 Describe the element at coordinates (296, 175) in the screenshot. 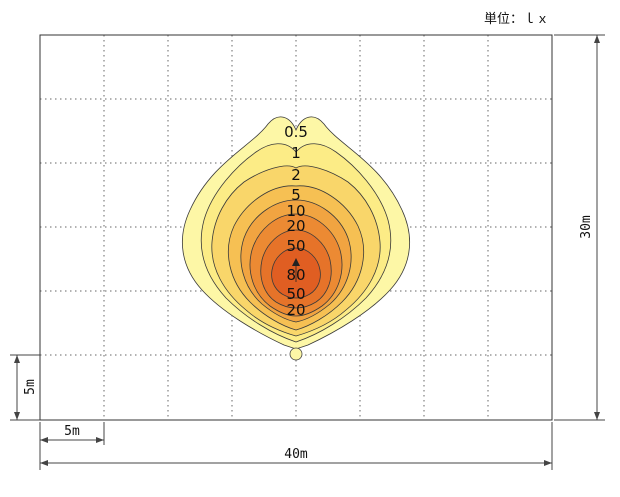

I see `label-2: 2` at that location.